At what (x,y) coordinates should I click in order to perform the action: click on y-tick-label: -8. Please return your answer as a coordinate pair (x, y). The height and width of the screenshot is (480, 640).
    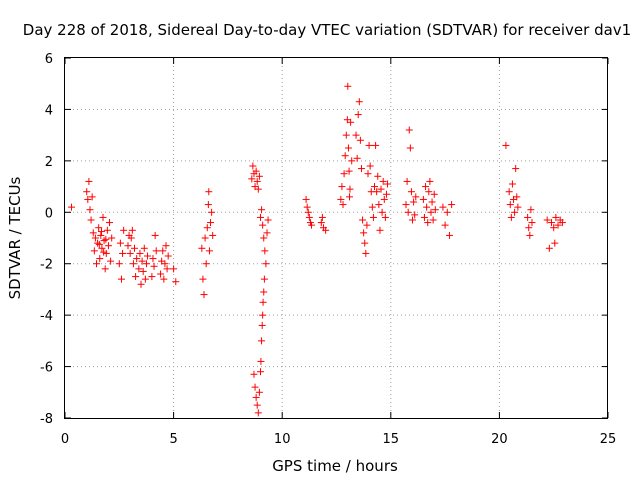
    Looking at the image, I should click on (46, 419).